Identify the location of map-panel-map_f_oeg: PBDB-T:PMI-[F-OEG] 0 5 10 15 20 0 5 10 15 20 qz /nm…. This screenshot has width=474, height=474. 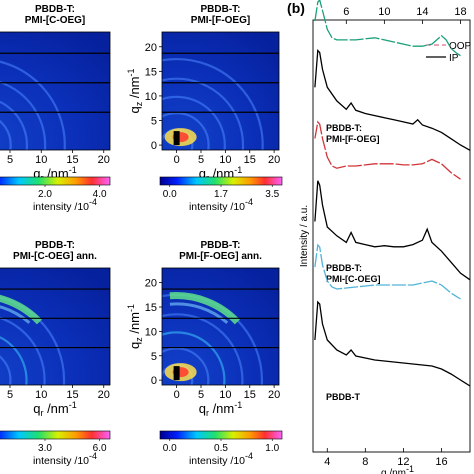
(204, 108).